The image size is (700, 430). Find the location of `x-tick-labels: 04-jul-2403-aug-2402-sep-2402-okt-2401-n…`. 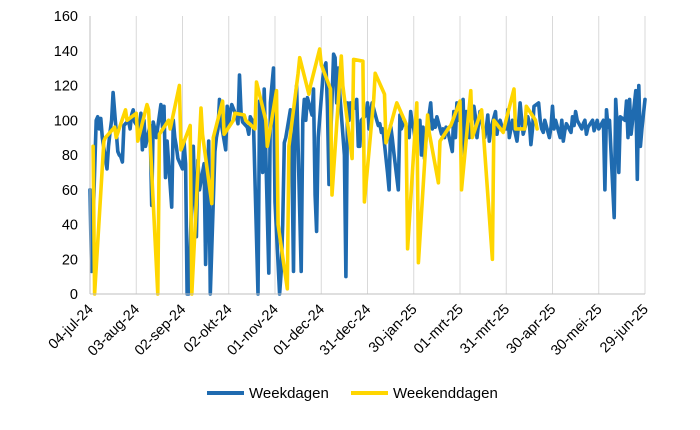

x-tick-labels: 04-jul-2403-aug-2402-sep-2402-okt-2401-n… is located at coordinates (349, 331).